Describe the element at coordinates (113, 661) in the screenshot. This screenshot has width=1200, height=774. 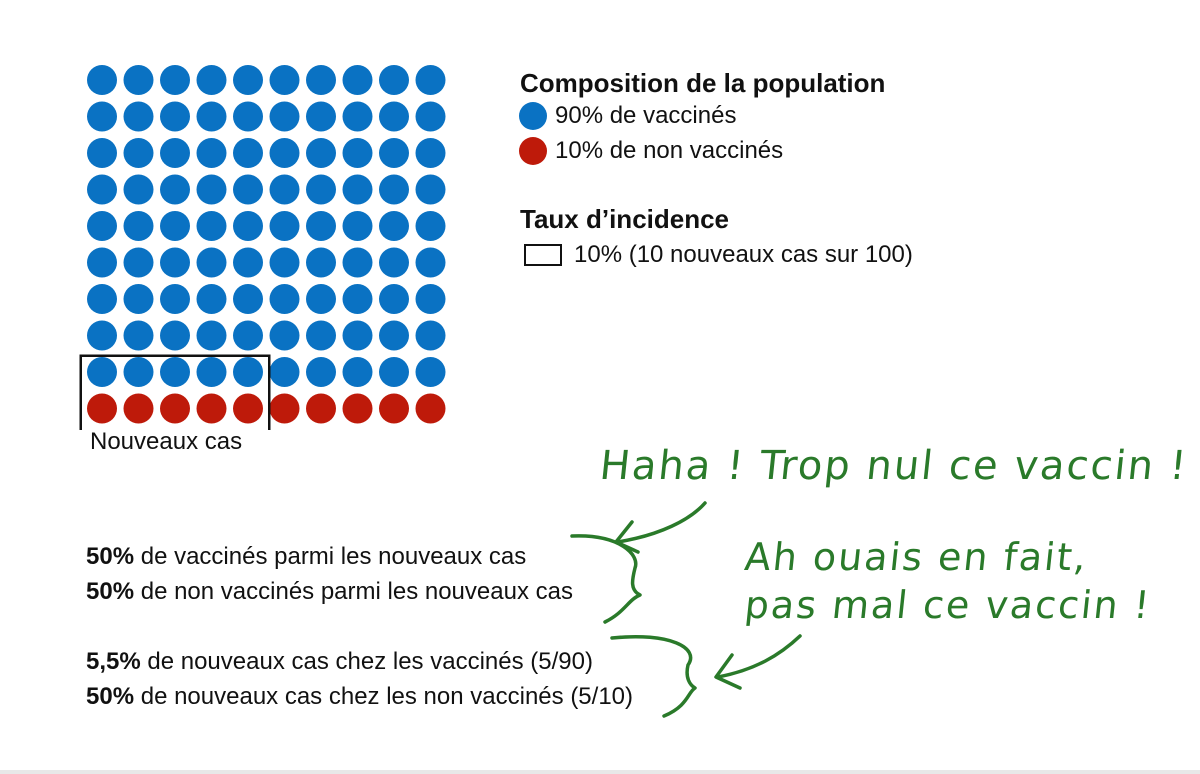
I see `stat-value: 5,5%` at that location.